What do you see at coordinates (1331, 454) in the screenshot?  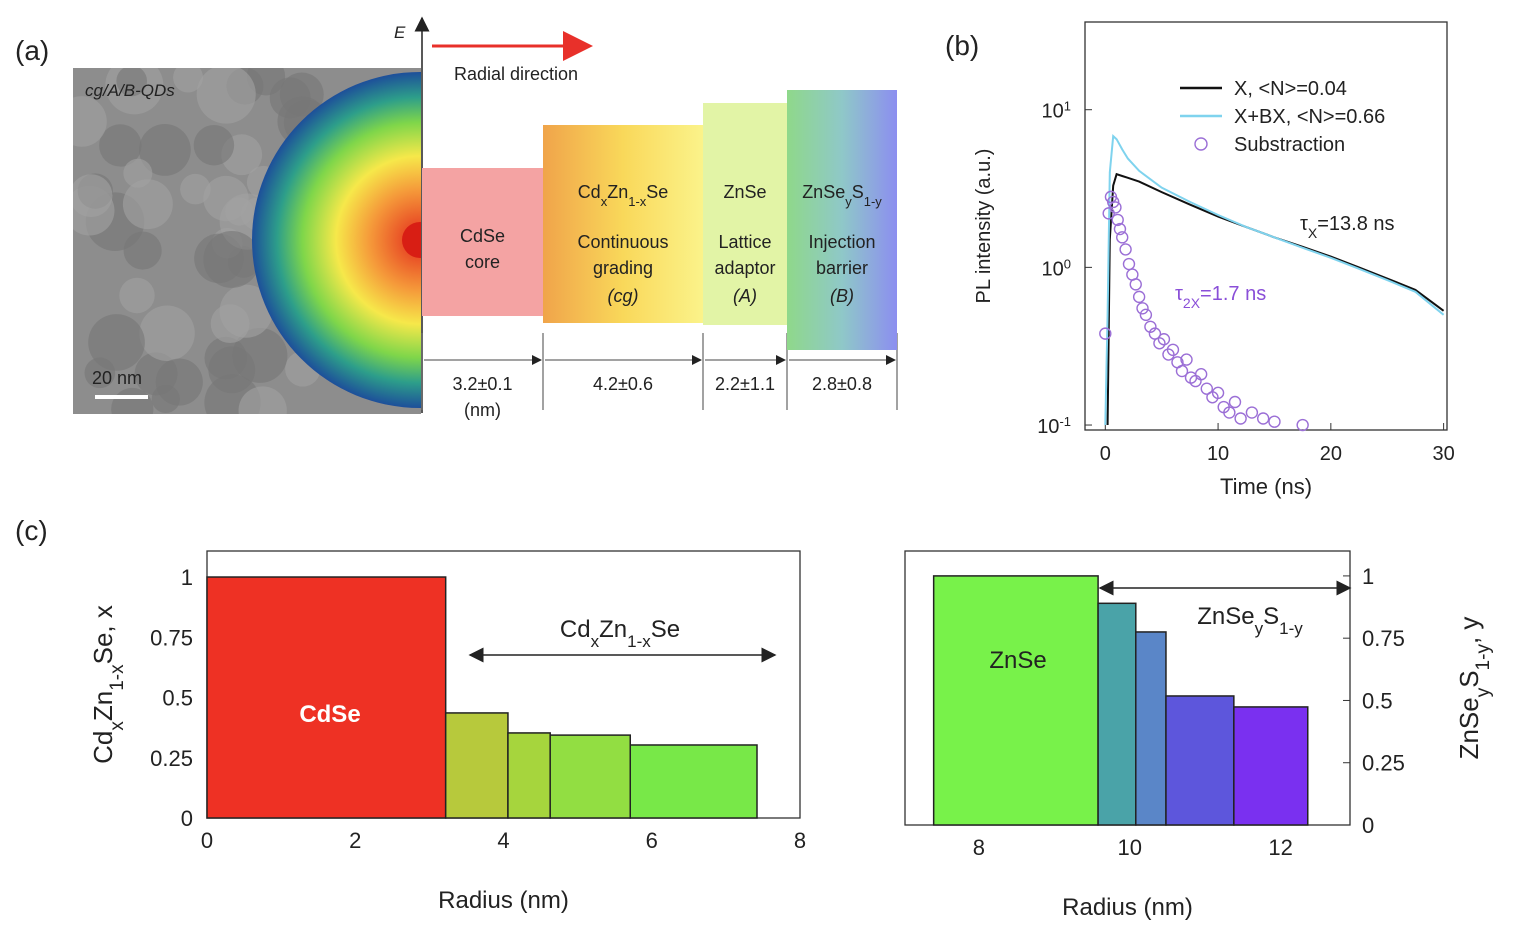 I see `x-tick-label: 20` at bounding box center [1331, 454].